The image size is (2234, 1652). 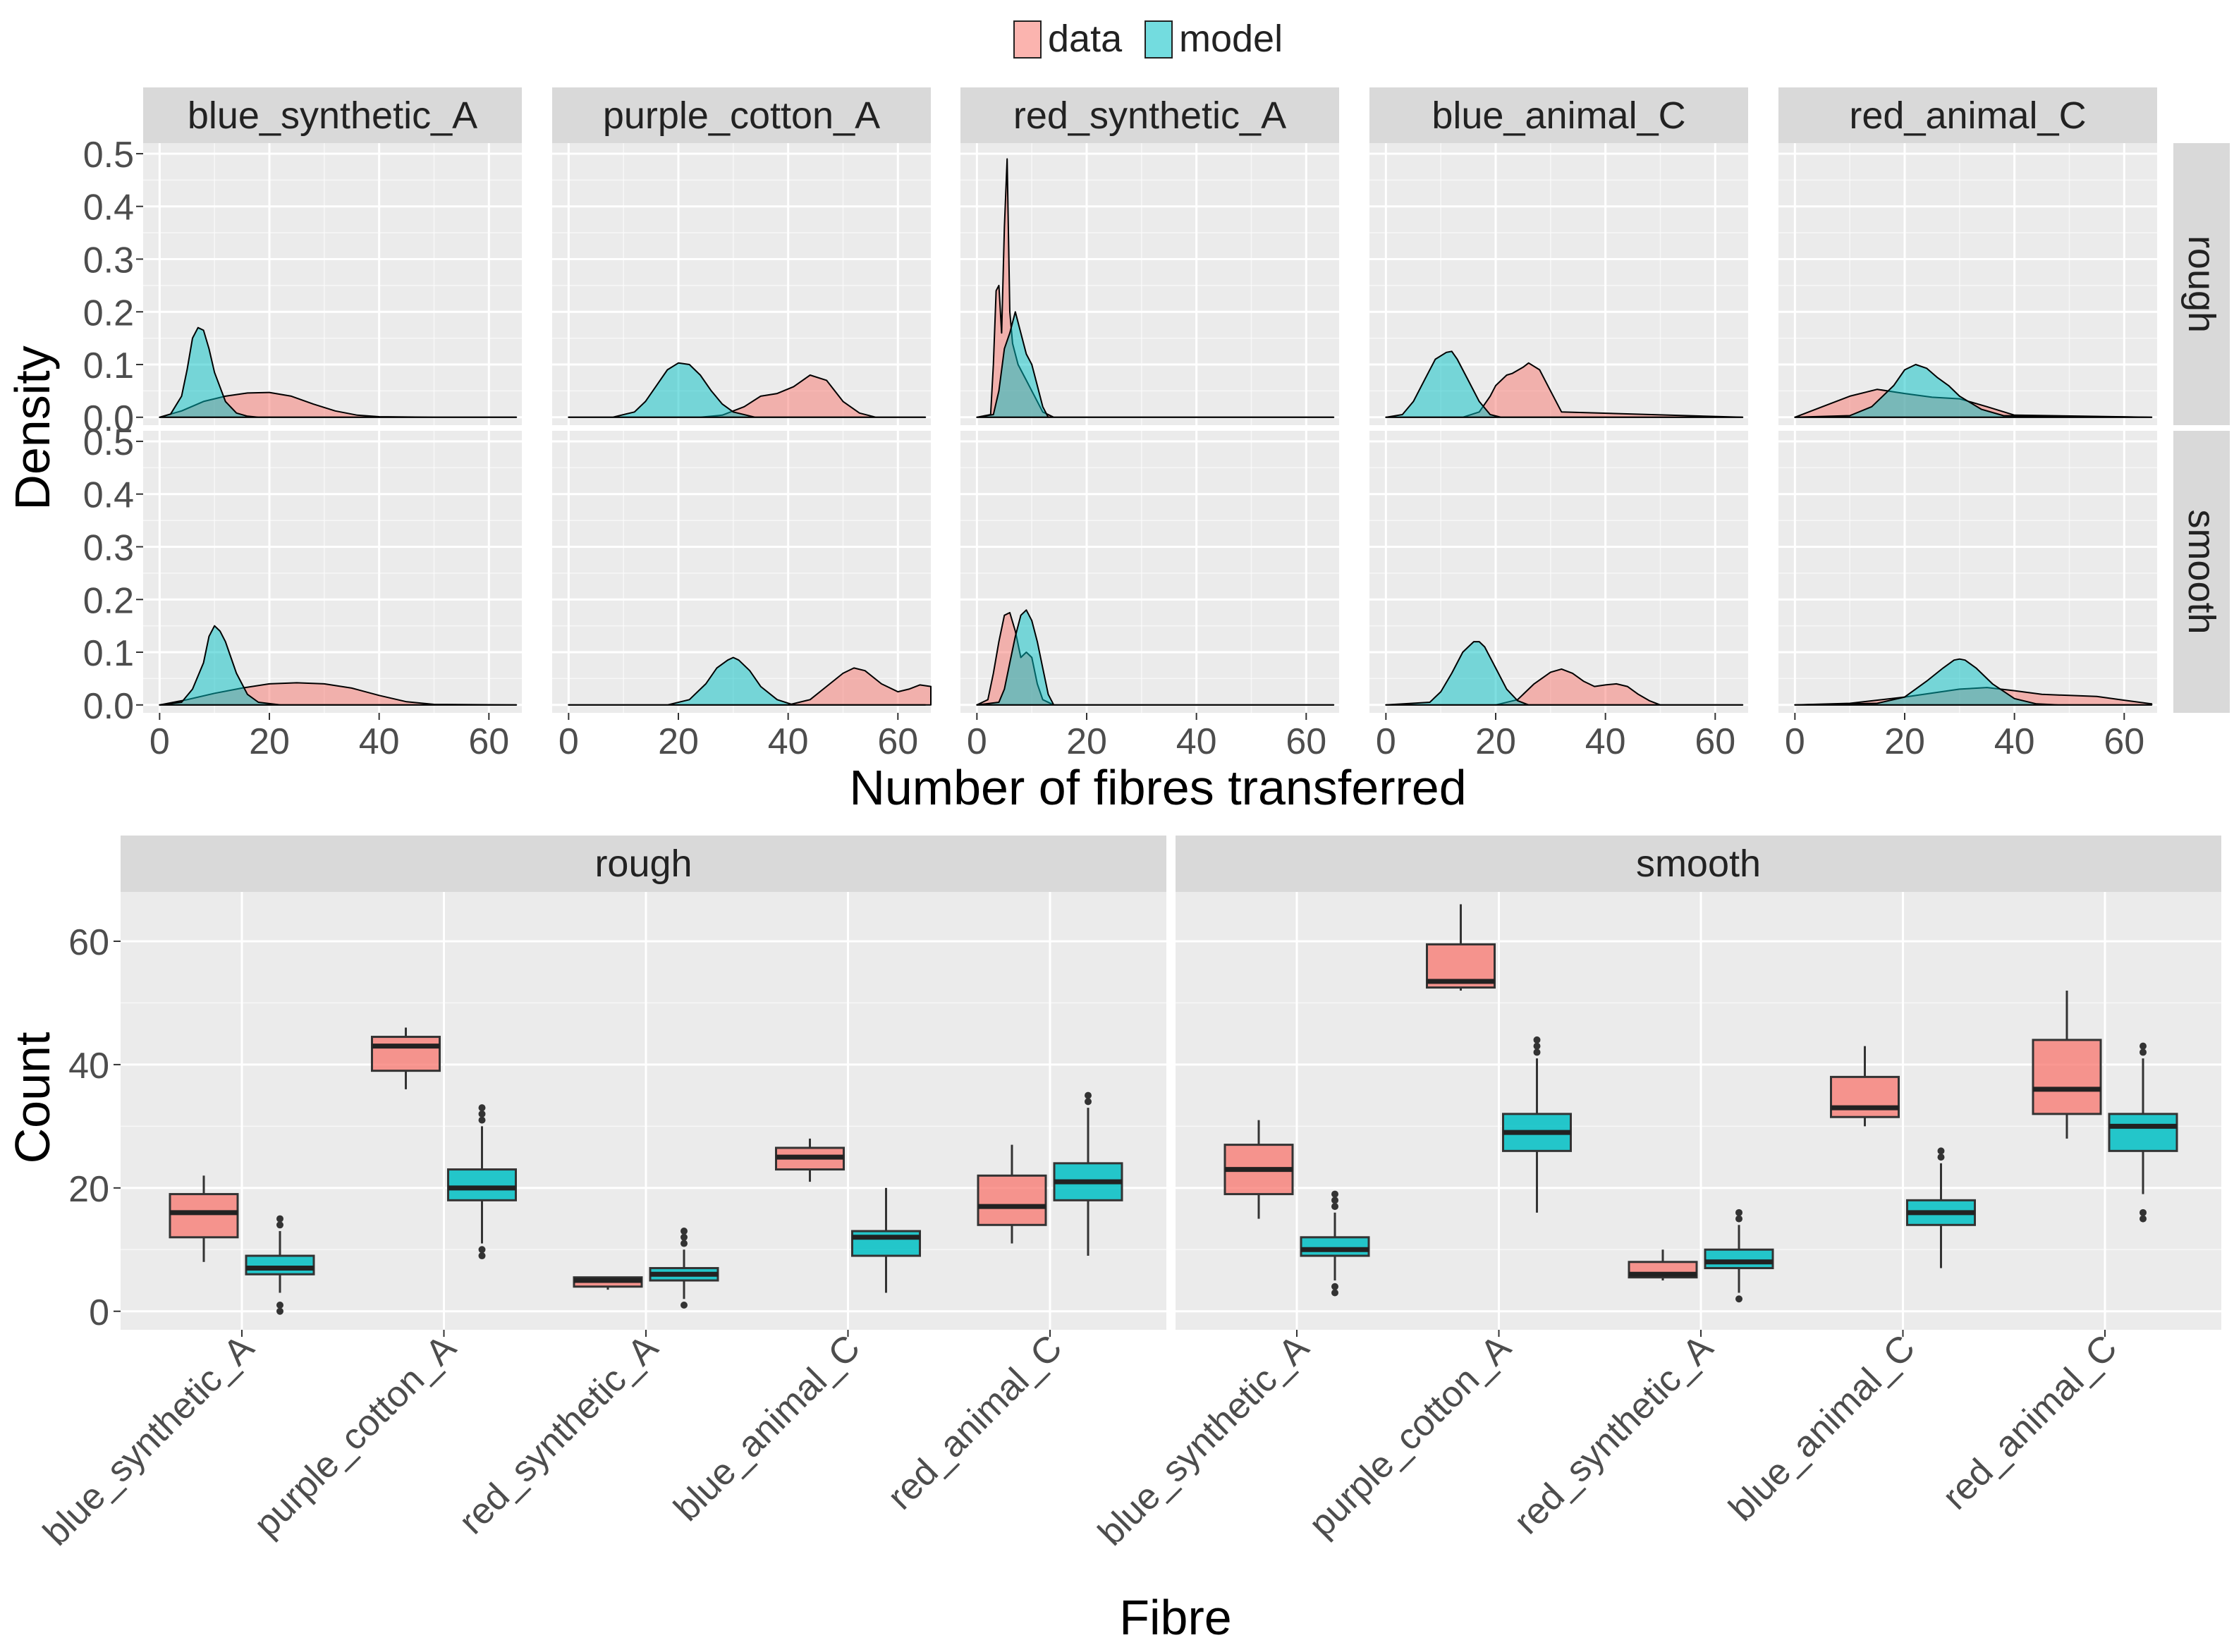 I want to click on density-panel-smooth-red_animal_C, so click(x=1967, y=572).